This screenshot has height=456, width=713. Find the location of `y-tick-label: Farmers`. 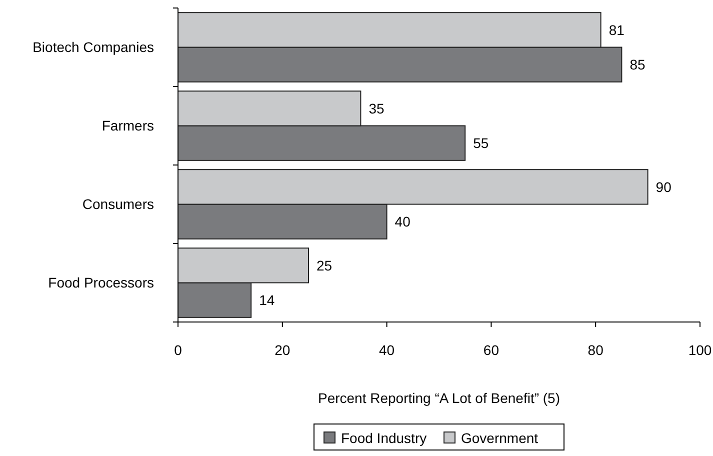

y-tick-label: Farmers is located at coordinates (128, 126).